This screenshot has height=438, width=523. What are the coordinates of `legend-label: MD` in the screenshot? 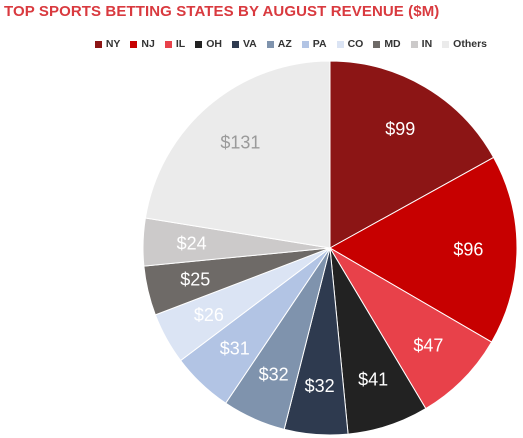 It's located at (392, 44).